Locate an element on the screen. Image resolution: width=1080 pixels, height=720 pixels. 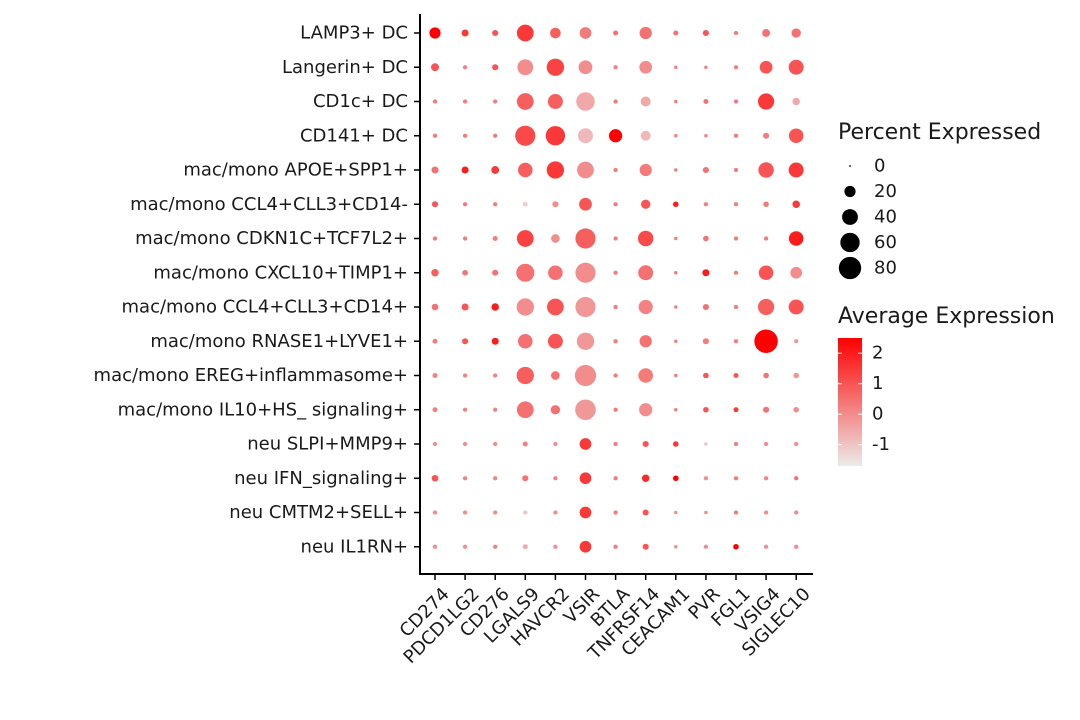
size-legend-label: 20 is located at coordinates (885, 191).